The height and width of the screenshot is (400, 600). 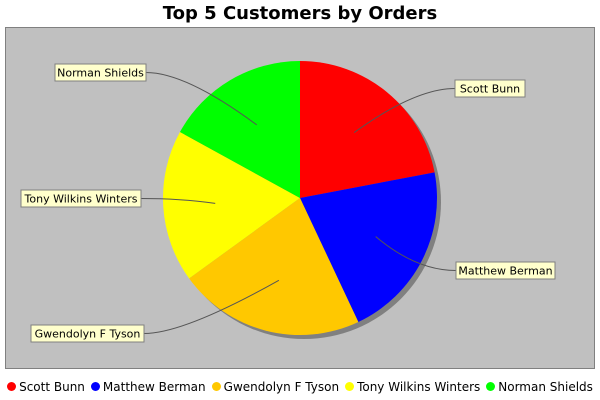 I want to click on pie-slice-norman-shields, so click(x=239, y=129).